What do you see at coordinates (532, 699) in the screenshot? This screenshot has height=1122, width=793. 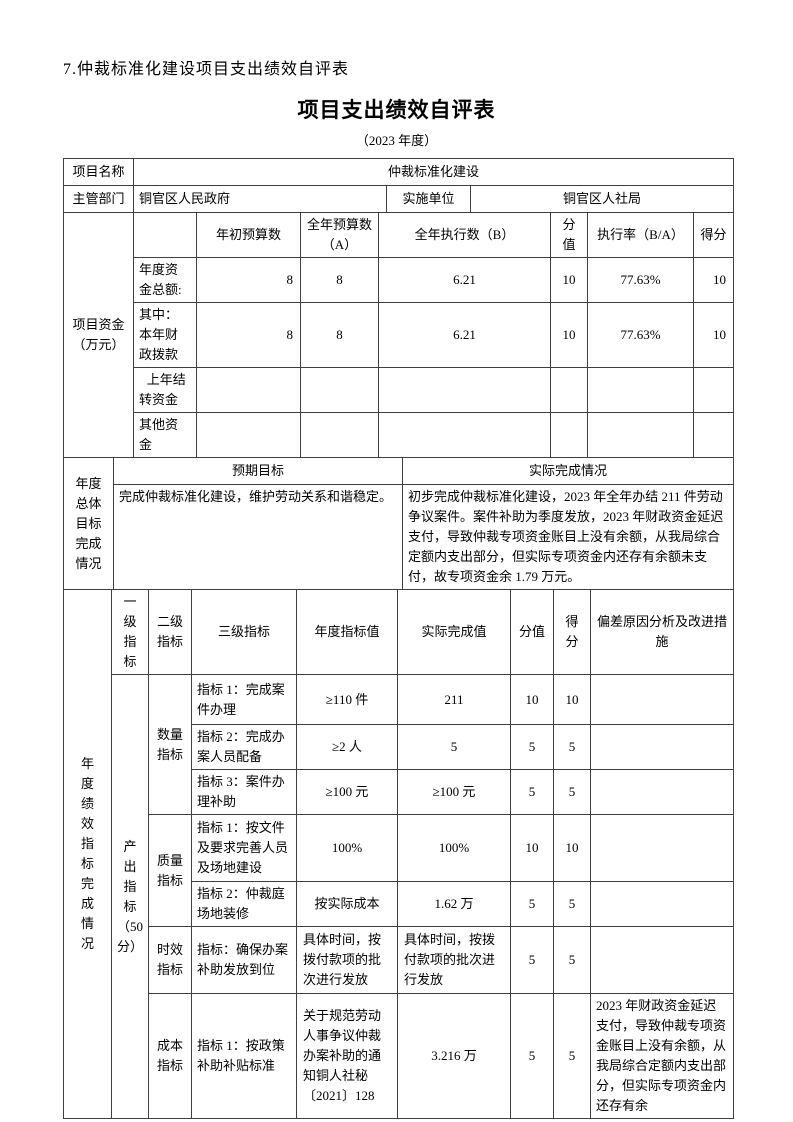 I see `weight-value: 10` at bounding box center [532, 699].